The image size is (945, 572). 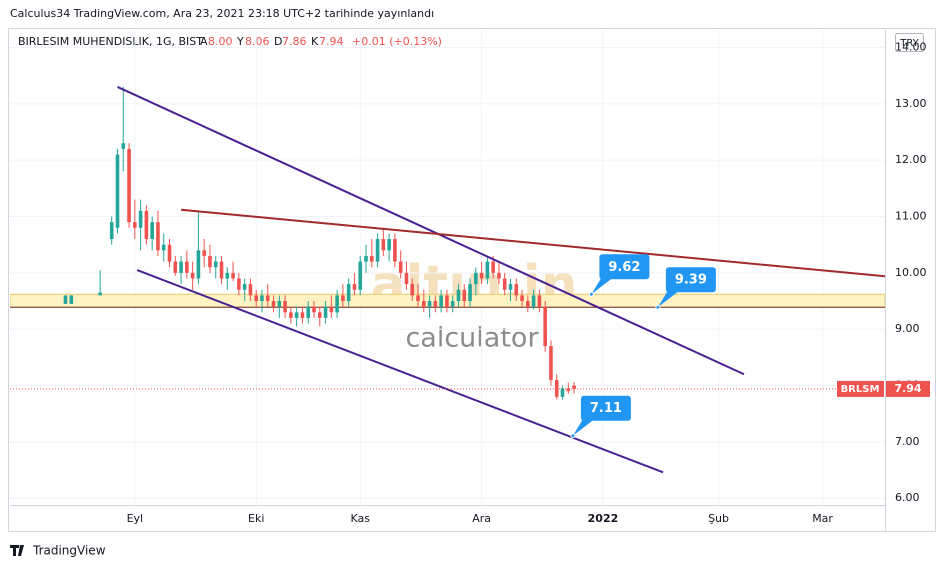 I want to click on x-tick-label: Mar, so click(x=822, y=518).